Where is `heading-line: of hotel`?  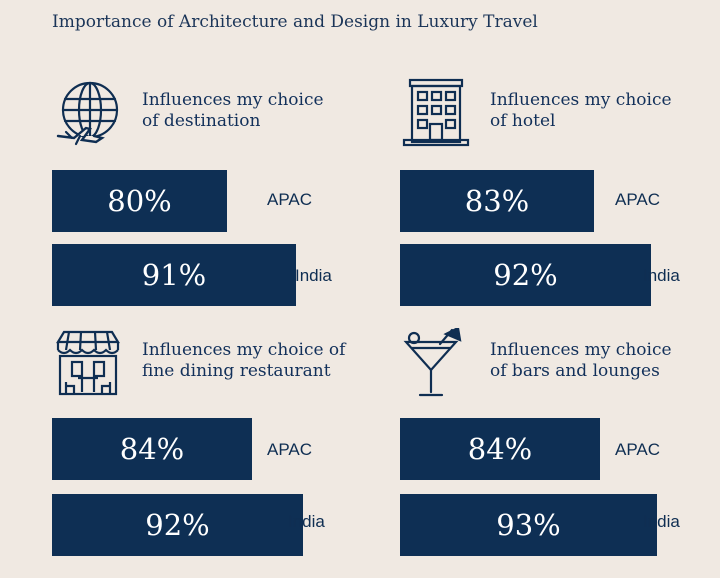
heading-line: of hotel is located at coordinates (523, 121).